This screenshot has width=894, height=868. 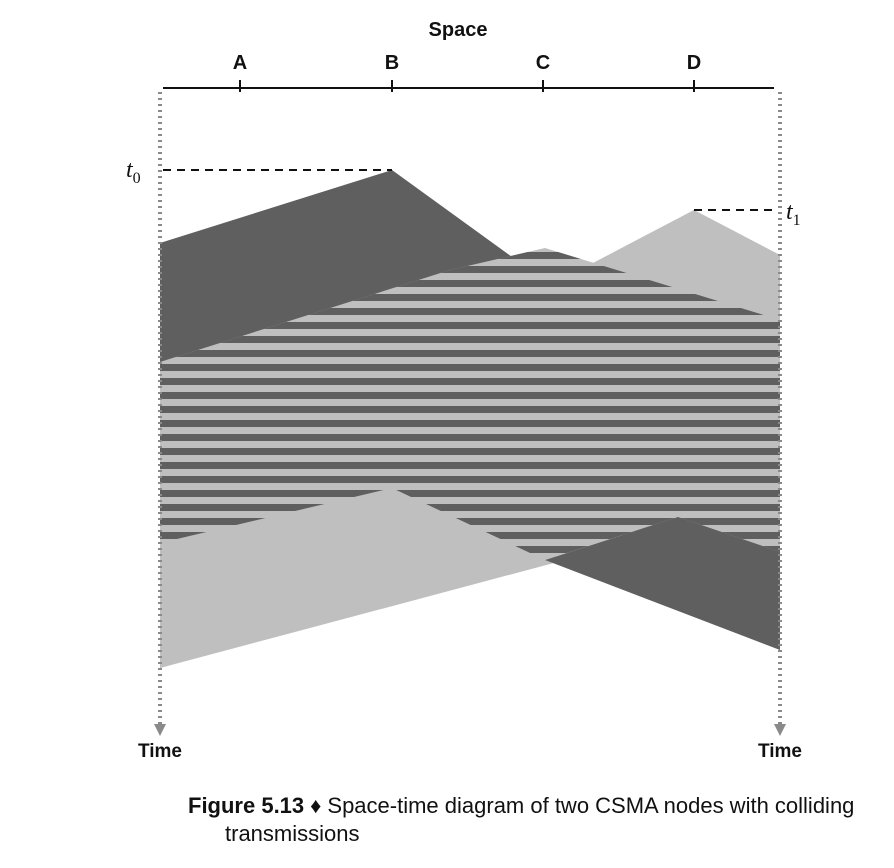 I want to click on time-label-left: Time, so click(x=160, y=751).